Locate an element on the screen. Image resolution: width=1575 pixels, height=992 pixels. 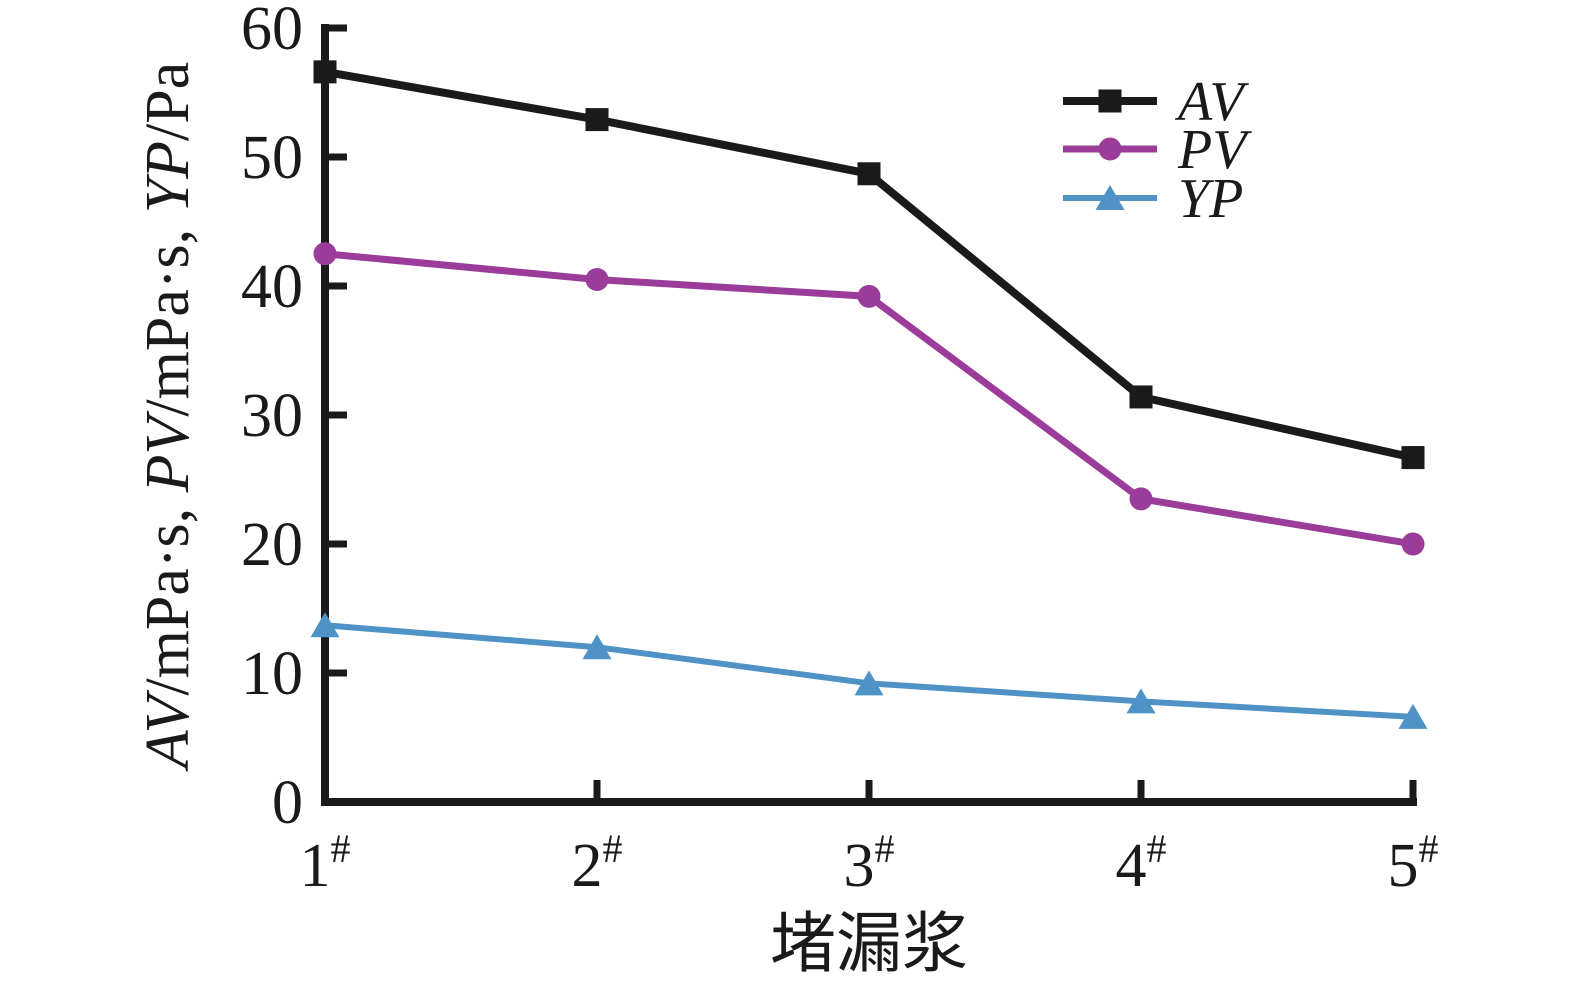
x-axis-title: 堵漏浆 is located at coordinates (869, 944).